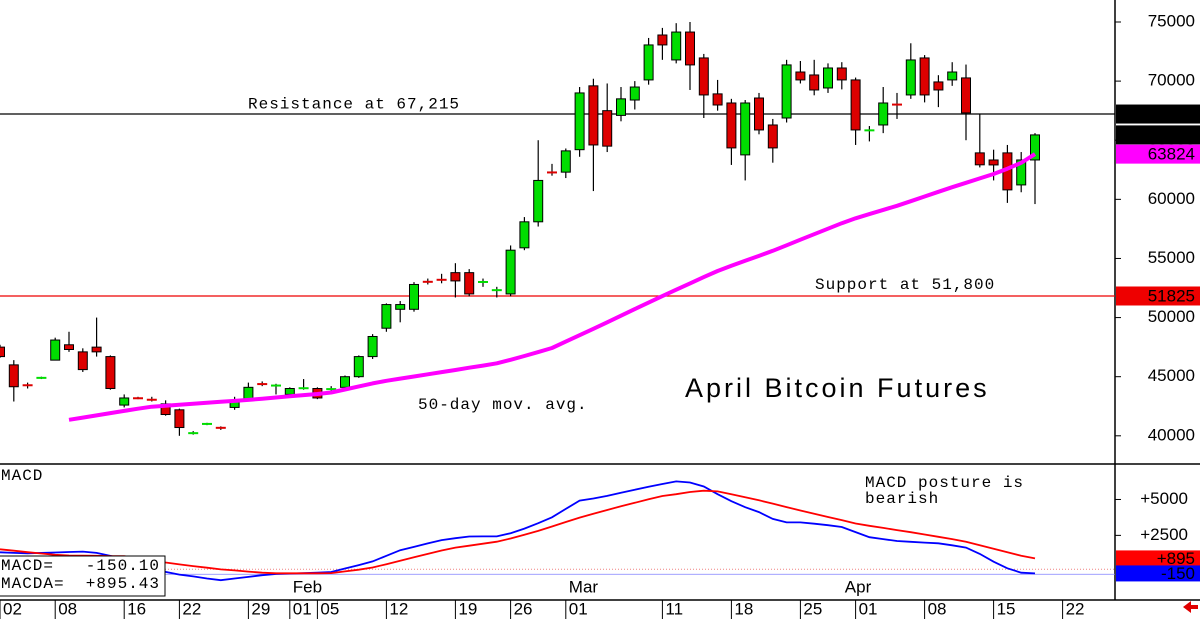 This screenshot has height=619, width=1200. Describe the element at coordinates (123, 584) in the screenshot. I see `readout-value: +895.43` at that location.